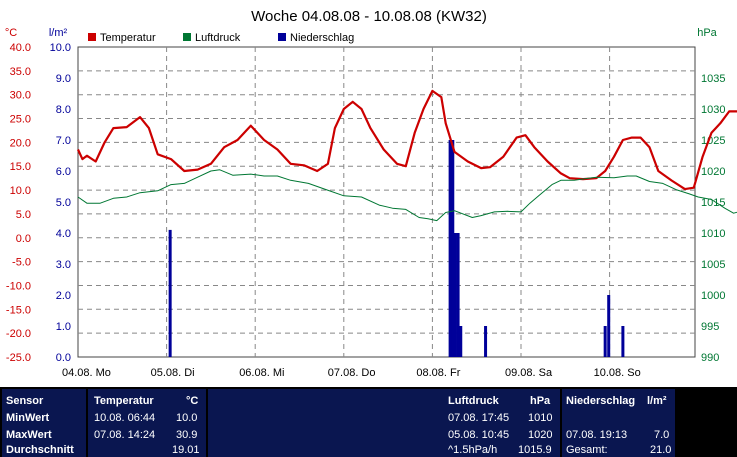 The width and height of the screenshot is (737, 457). Describe the element at coordinates (63, 79) in the screenshot. I see `precip-tick-label: 9.0` at that location.